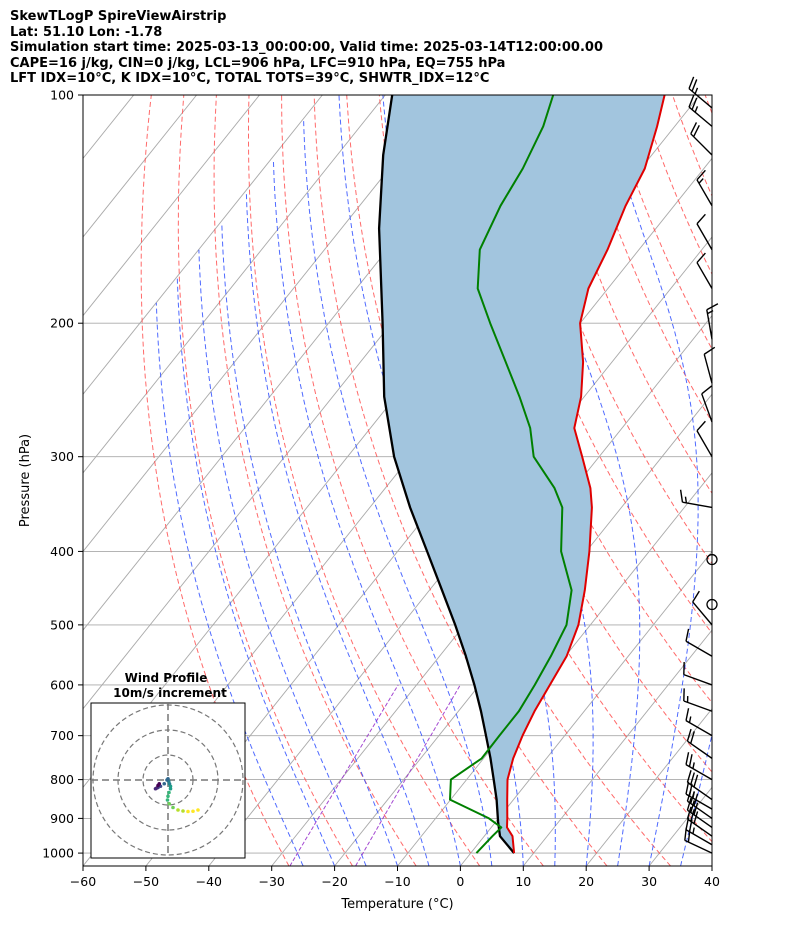 This screenshot has width=794, height=937. Describe the element at coordinates (446, 474) in the screenshot. I see `parcel-profile-line` at that location.